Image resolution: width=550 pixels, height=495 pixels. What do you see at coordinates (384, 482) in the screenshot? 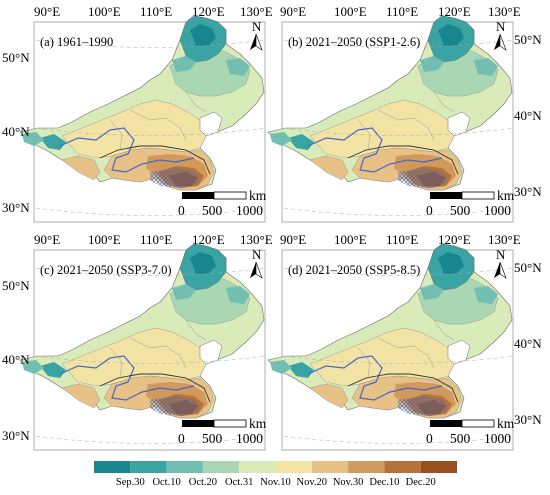
I see `legend-label: Dec.10` at bounding box center [384, 482].